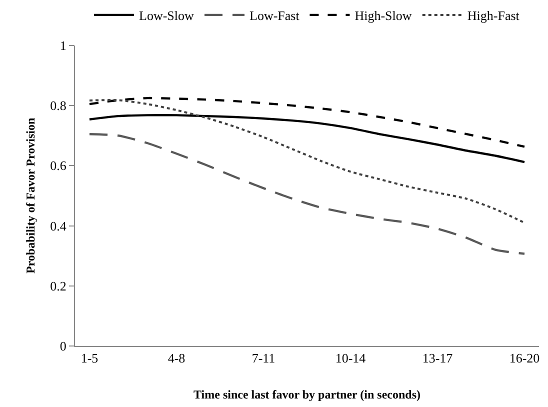  What do you see at coordinates (264, 358) in the screenshot?
I see `x-tick-label: 7-11` at bounding box center [264, 358].